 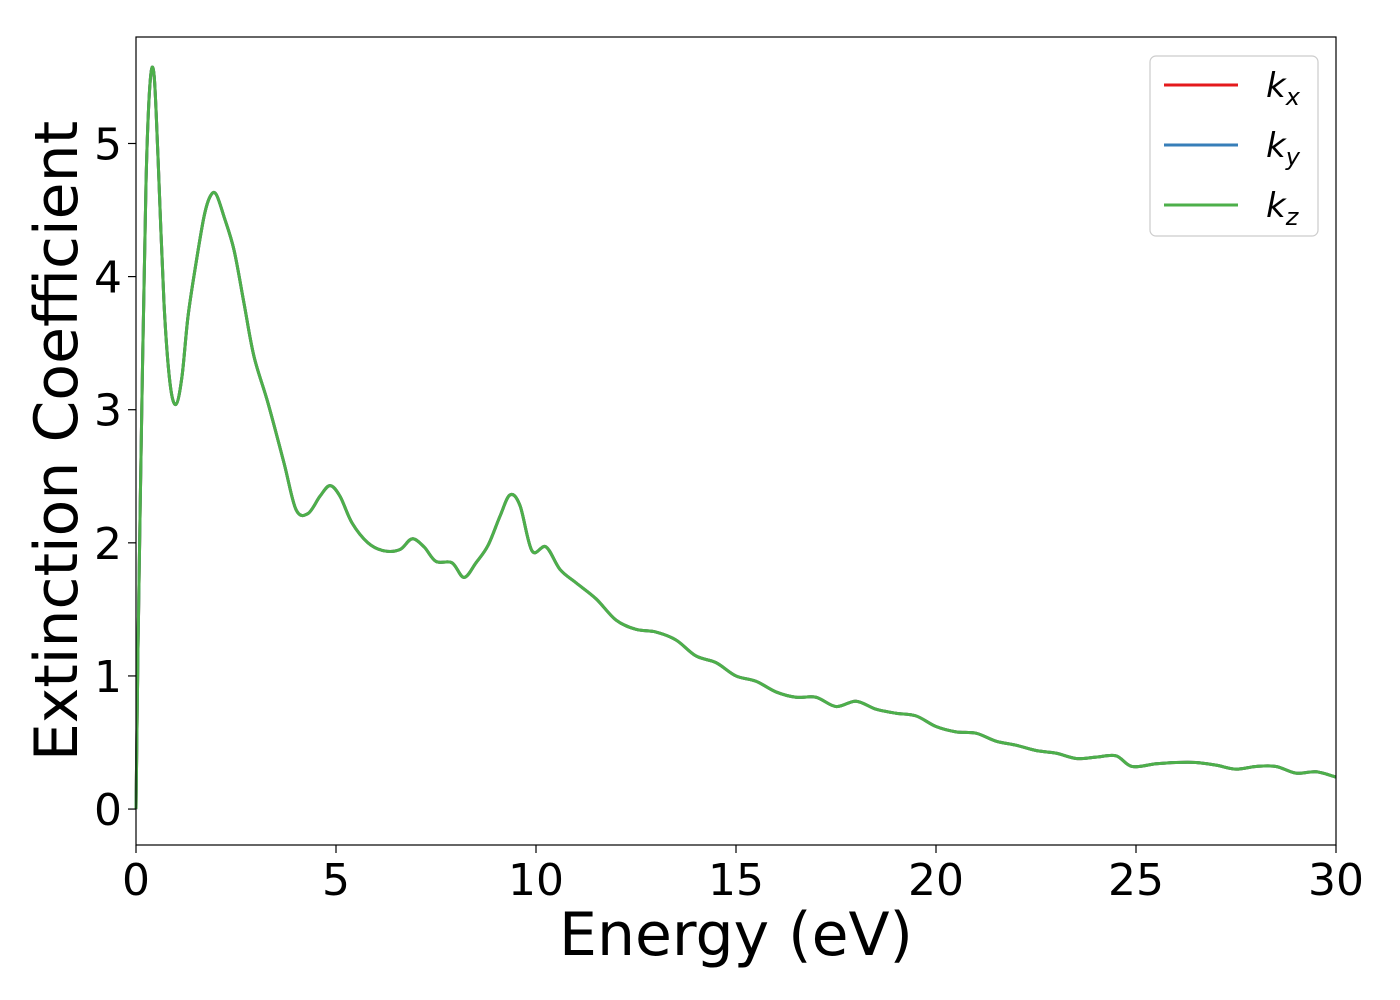 What do you see at coordinates (1292, 217) in the screenshot?
I see `legend-label-subscript: z` at bounding box center [1292, 217].